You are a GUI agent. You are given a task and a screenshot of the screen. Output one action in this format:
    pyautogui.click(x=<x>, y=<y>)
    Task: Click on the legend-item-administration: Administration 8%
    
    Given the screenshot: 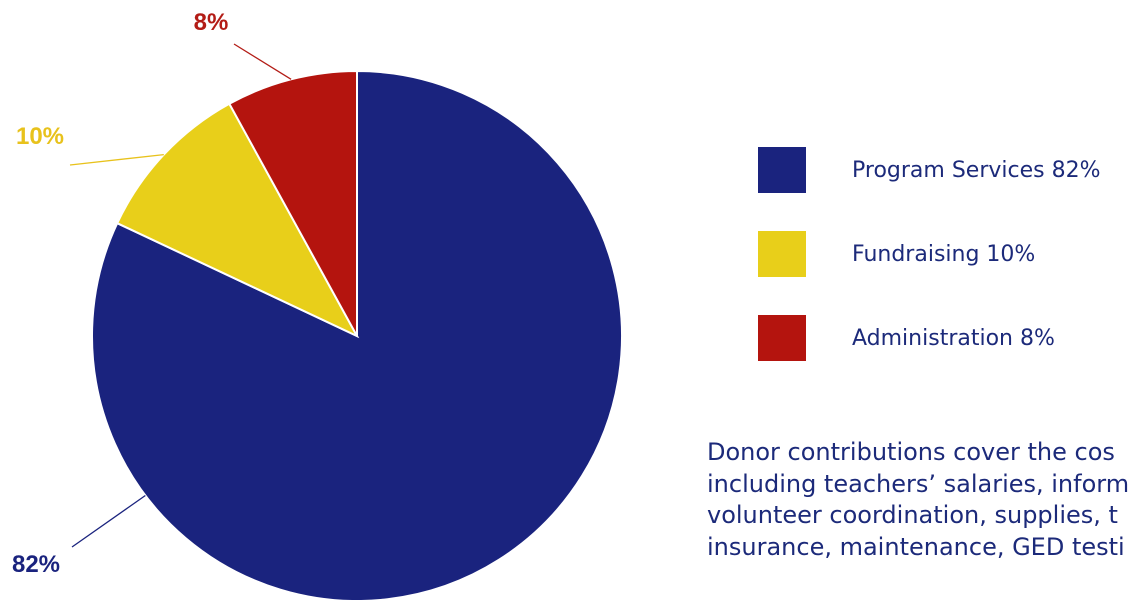 What is the action you would take?
    pyautogui.click(x=906, y=338)
    